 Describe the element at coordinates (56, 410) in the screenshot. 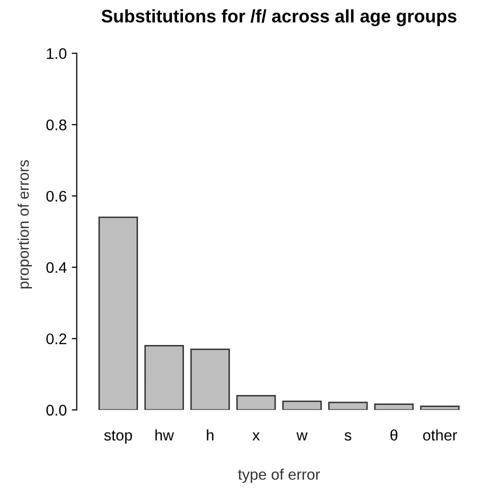

I see `y-tick-label: 0.0` at that location.